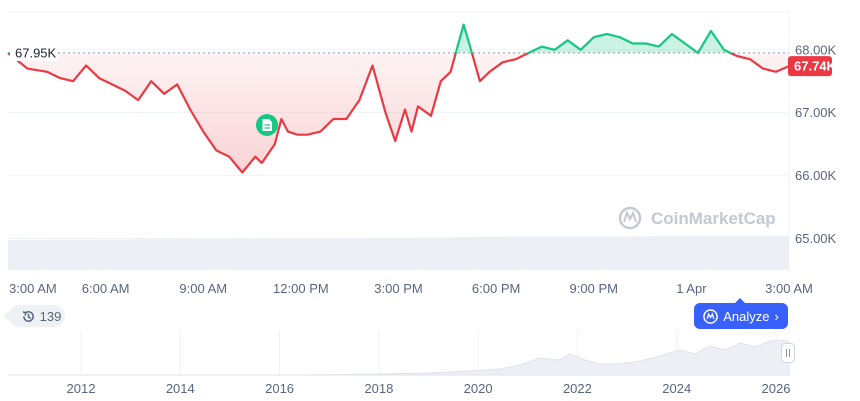 The image size is (860, 401). I want to click on y-tick-label: 67.00K, so click(816, 112).